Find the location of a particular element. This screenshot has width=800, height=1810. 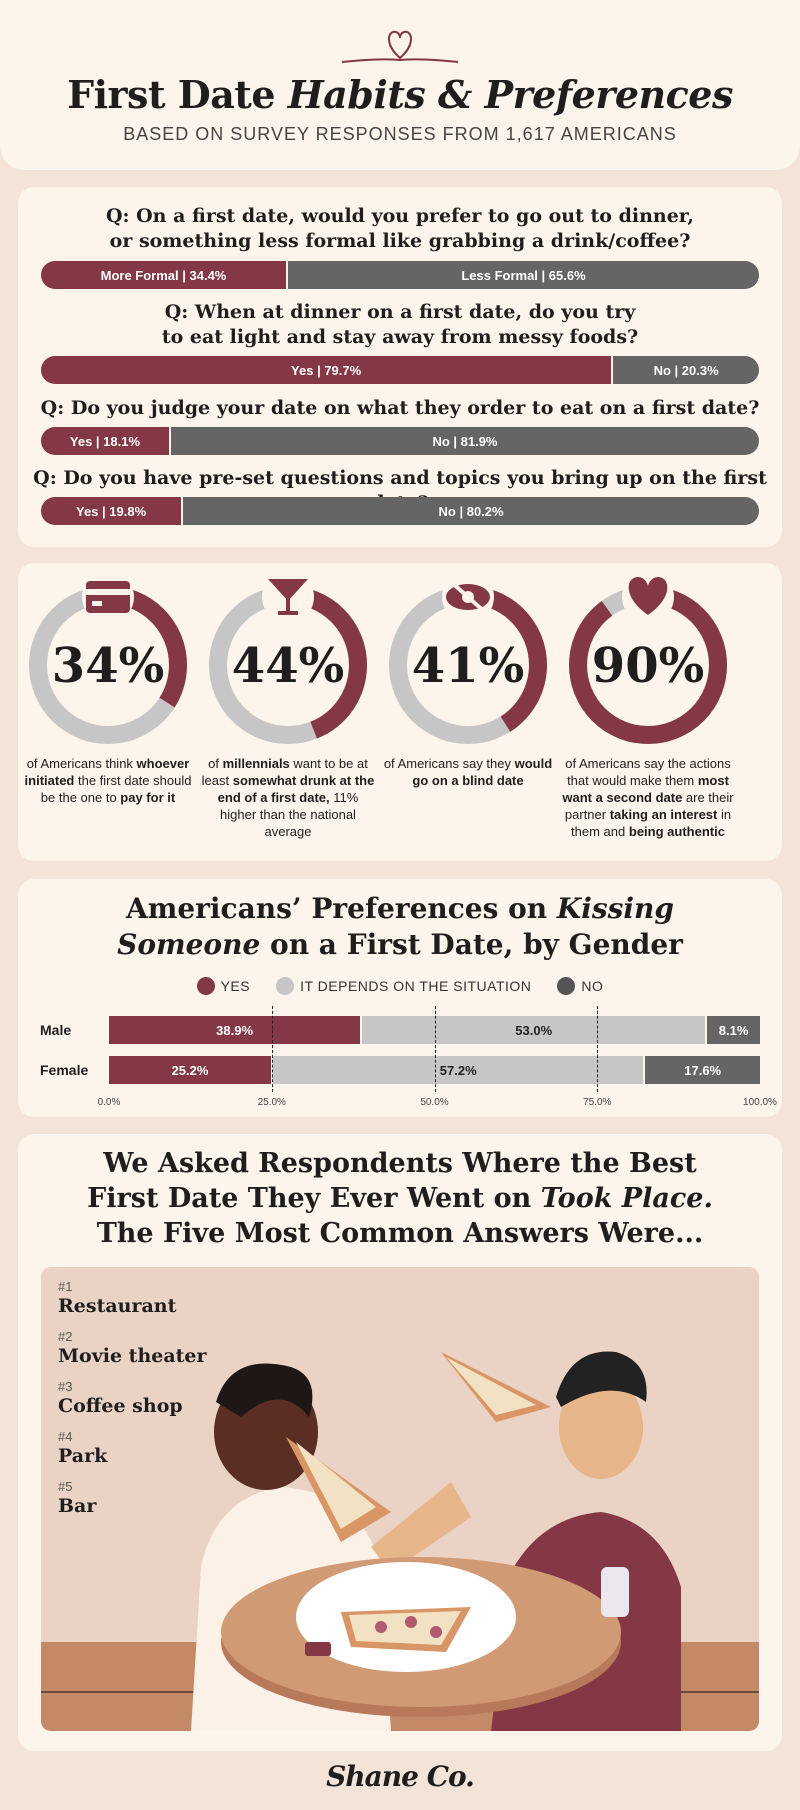

rank-number: #5 is located at coordinates (65, 1486).